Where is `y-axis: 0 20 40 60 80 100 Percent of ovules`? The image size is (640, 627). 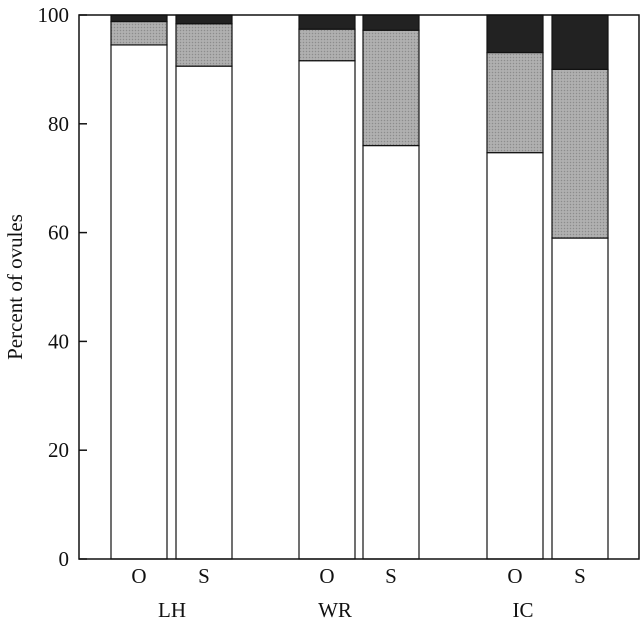
y-axis: 0 20 40 60 80 100 Percent of ovules is located at coordinates (45, 287).